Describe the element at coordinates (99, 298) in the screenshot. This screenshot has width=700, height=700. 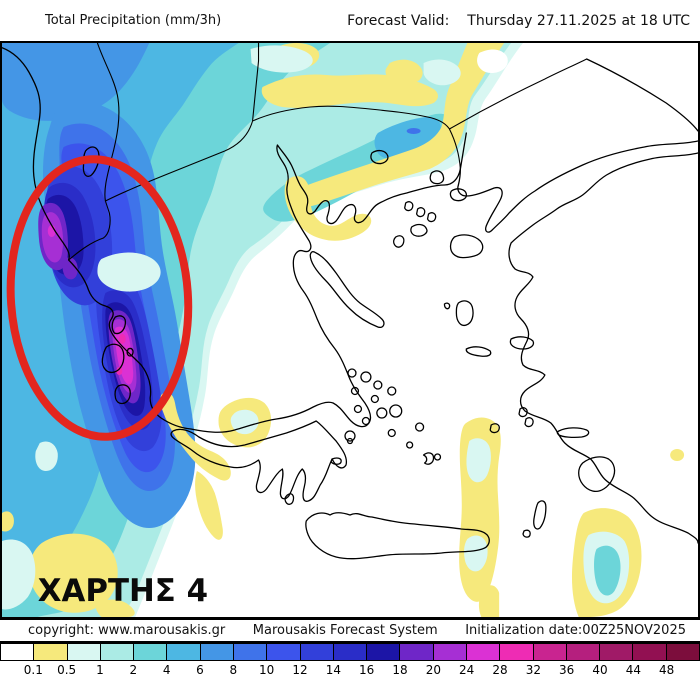
I see `highlight-ellipse-annotation` at that location.